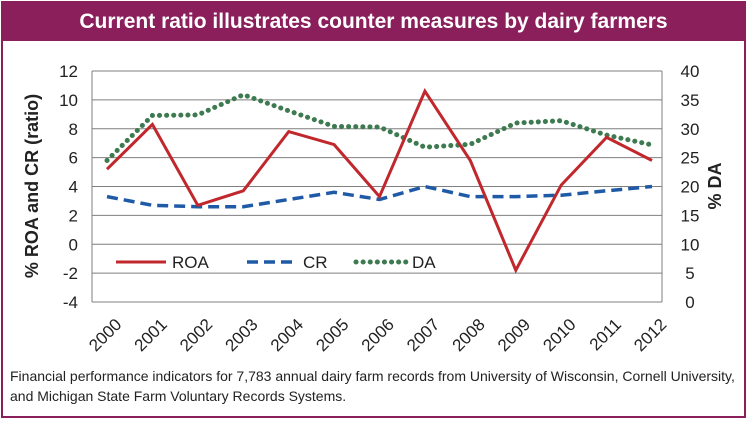 The height and width of the screenshot is (421, 750). Describe the element at coordinates (32, 186) in the screenshot. I see `left-axis-title: % ROA and CR (ratio)` at that location.